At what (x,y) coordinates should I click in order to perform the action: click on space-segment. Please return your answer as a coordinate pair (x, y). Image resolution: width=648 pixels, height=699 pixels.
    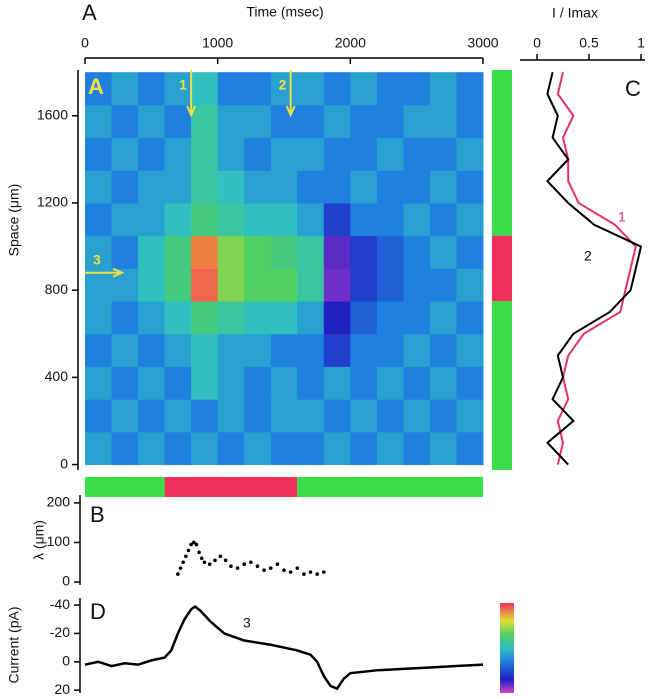
    Looking at the image, I should click on (502, 153).